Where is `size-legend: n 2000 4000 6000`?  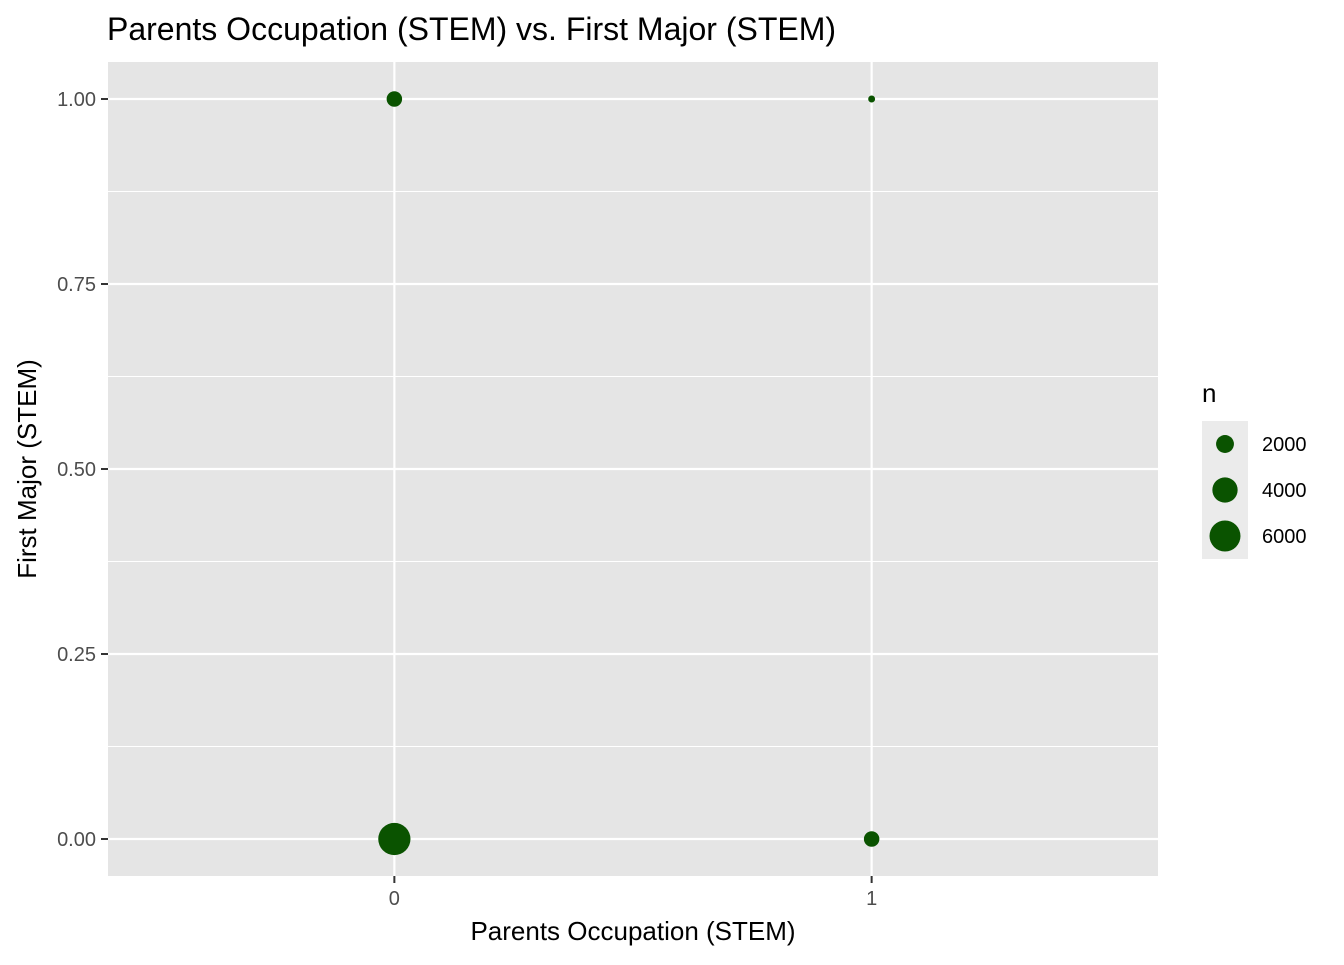 size-legend: n 2000 4000 6000 is located at coordinates (1254, 468).